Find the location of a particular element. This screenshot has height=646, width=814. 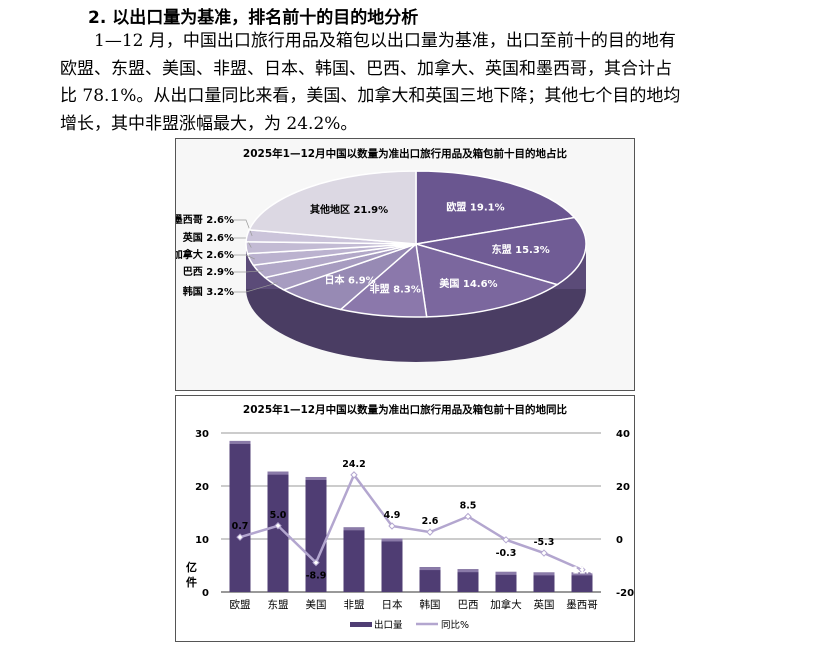

x-tick-label: 非盟 is located at coordinates (354, 605).